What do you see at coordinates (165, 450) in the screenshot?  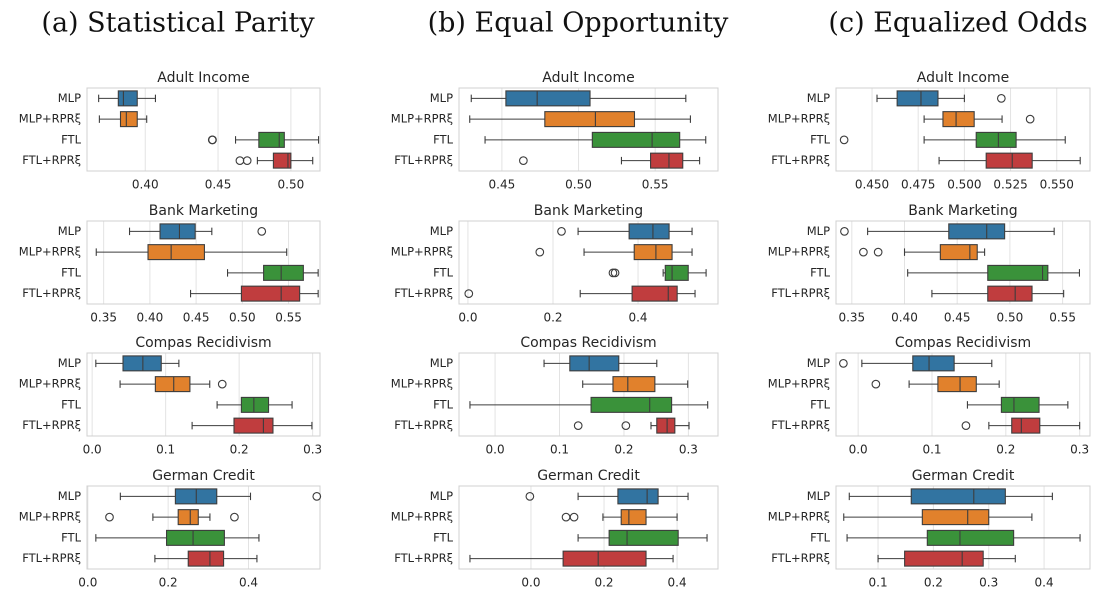 I see `x-tick-label: 0.1` at bounding box center [165, 450].